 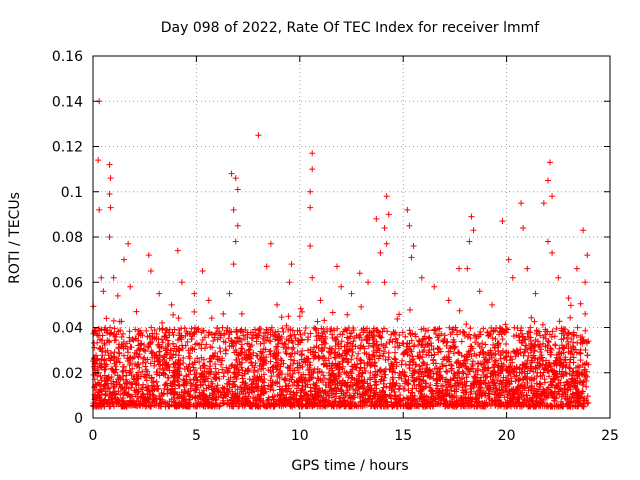 What do you see at coordinates (67, 148) in the screenshot?
I see `y-tick-label: 0.12` at bounding box center [67, 148].